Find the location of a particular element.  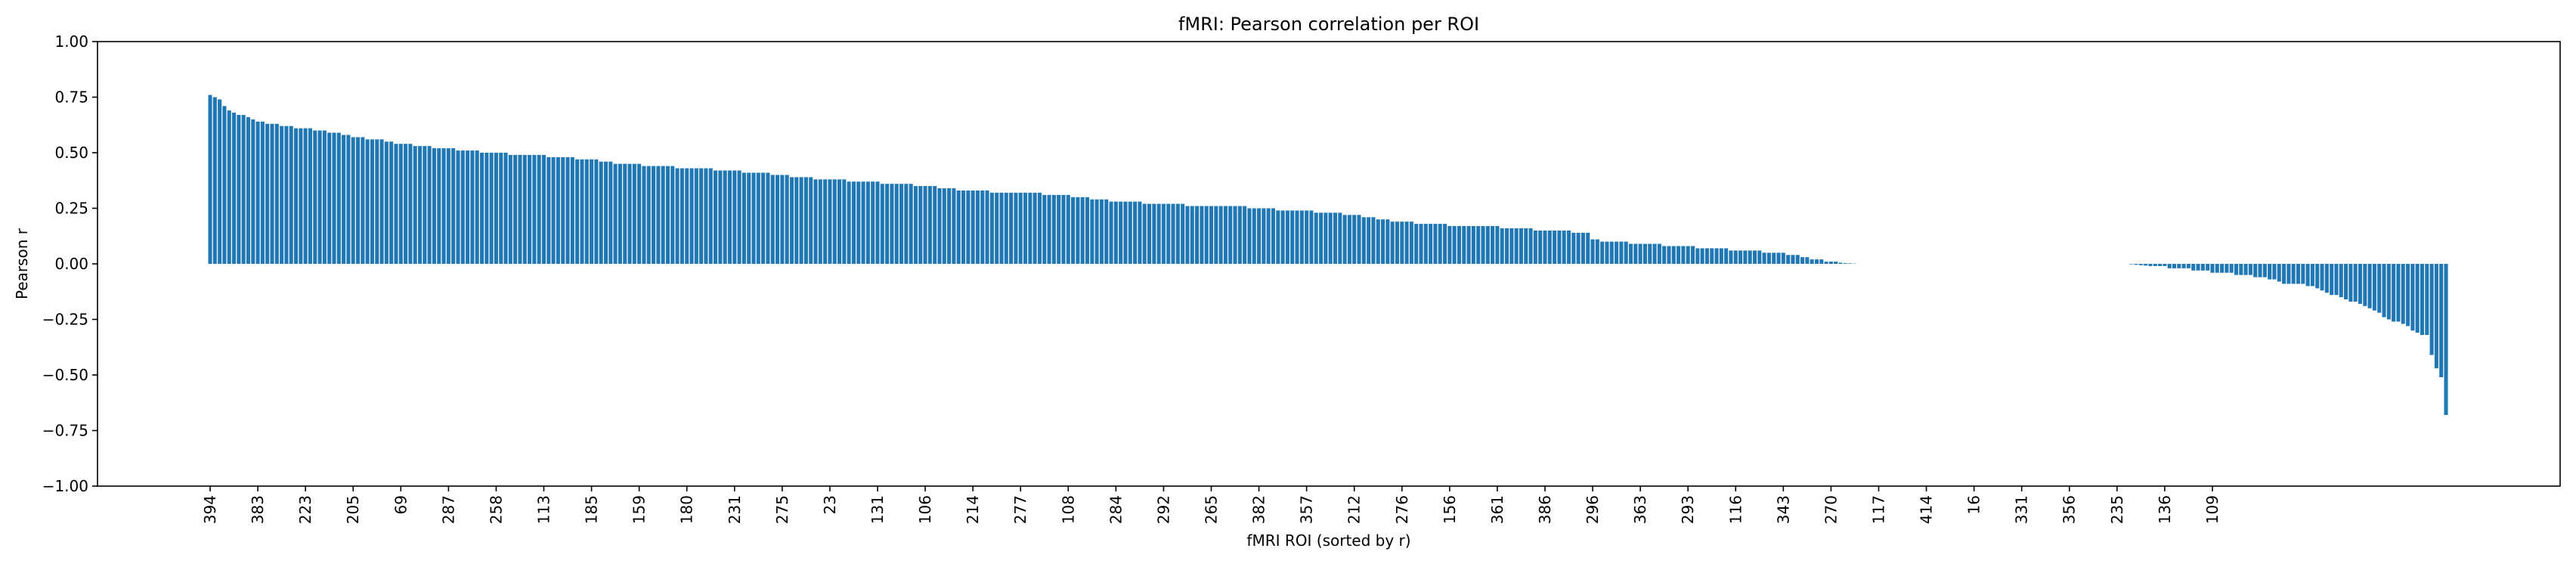

x-tick-label: 131 is located at coordinates (877, 510).